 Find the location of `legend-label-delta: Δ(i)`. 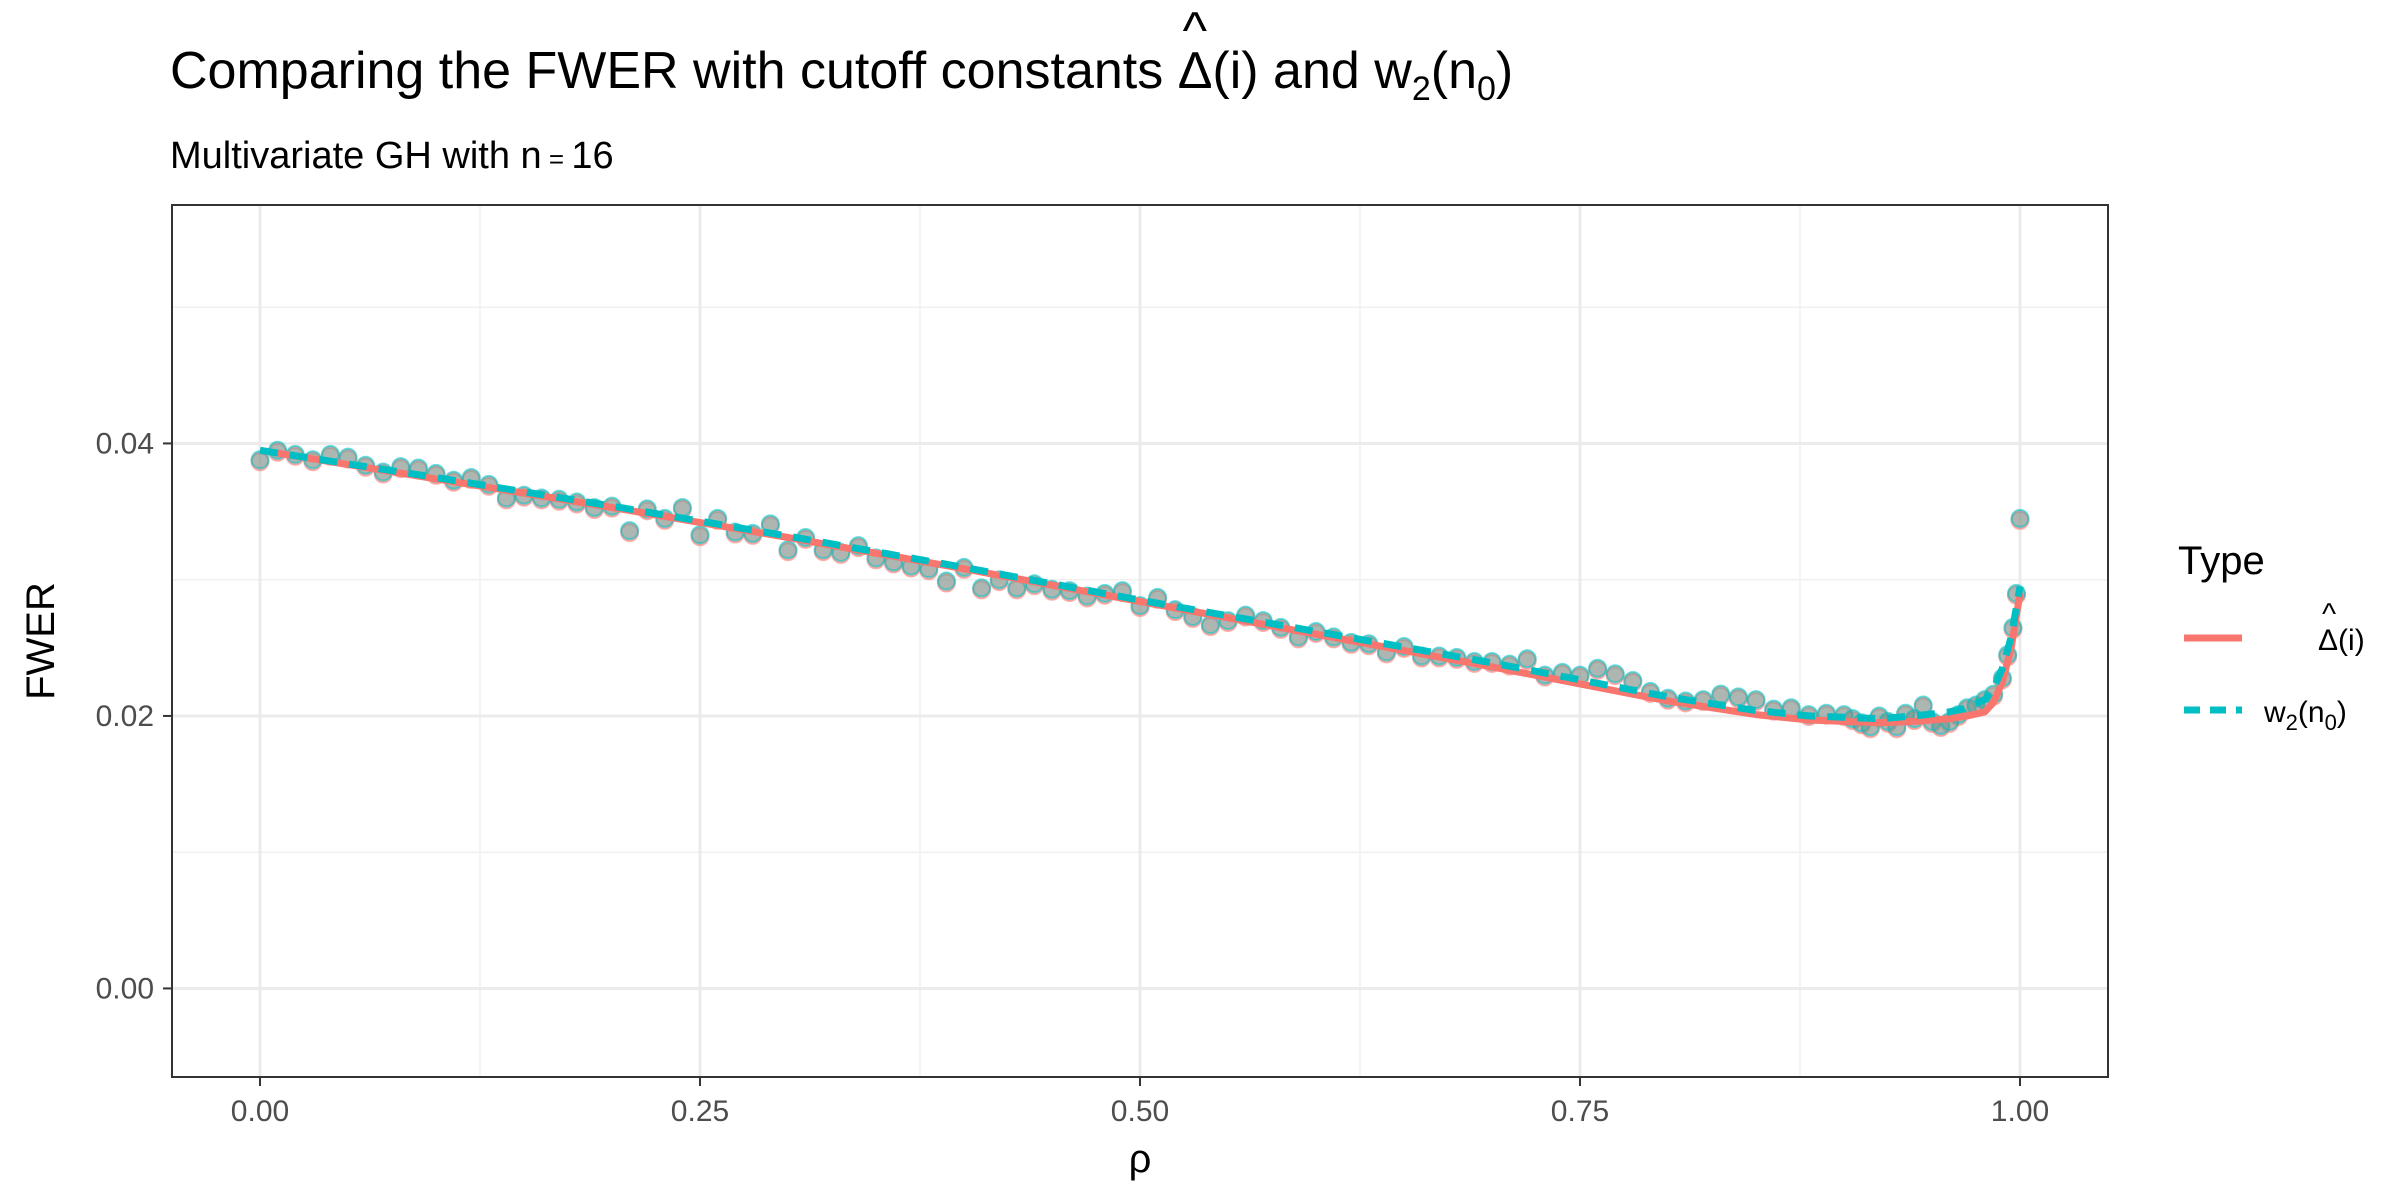

legend-label-delta: Δ(i) is located at coordinates (2341, 640).